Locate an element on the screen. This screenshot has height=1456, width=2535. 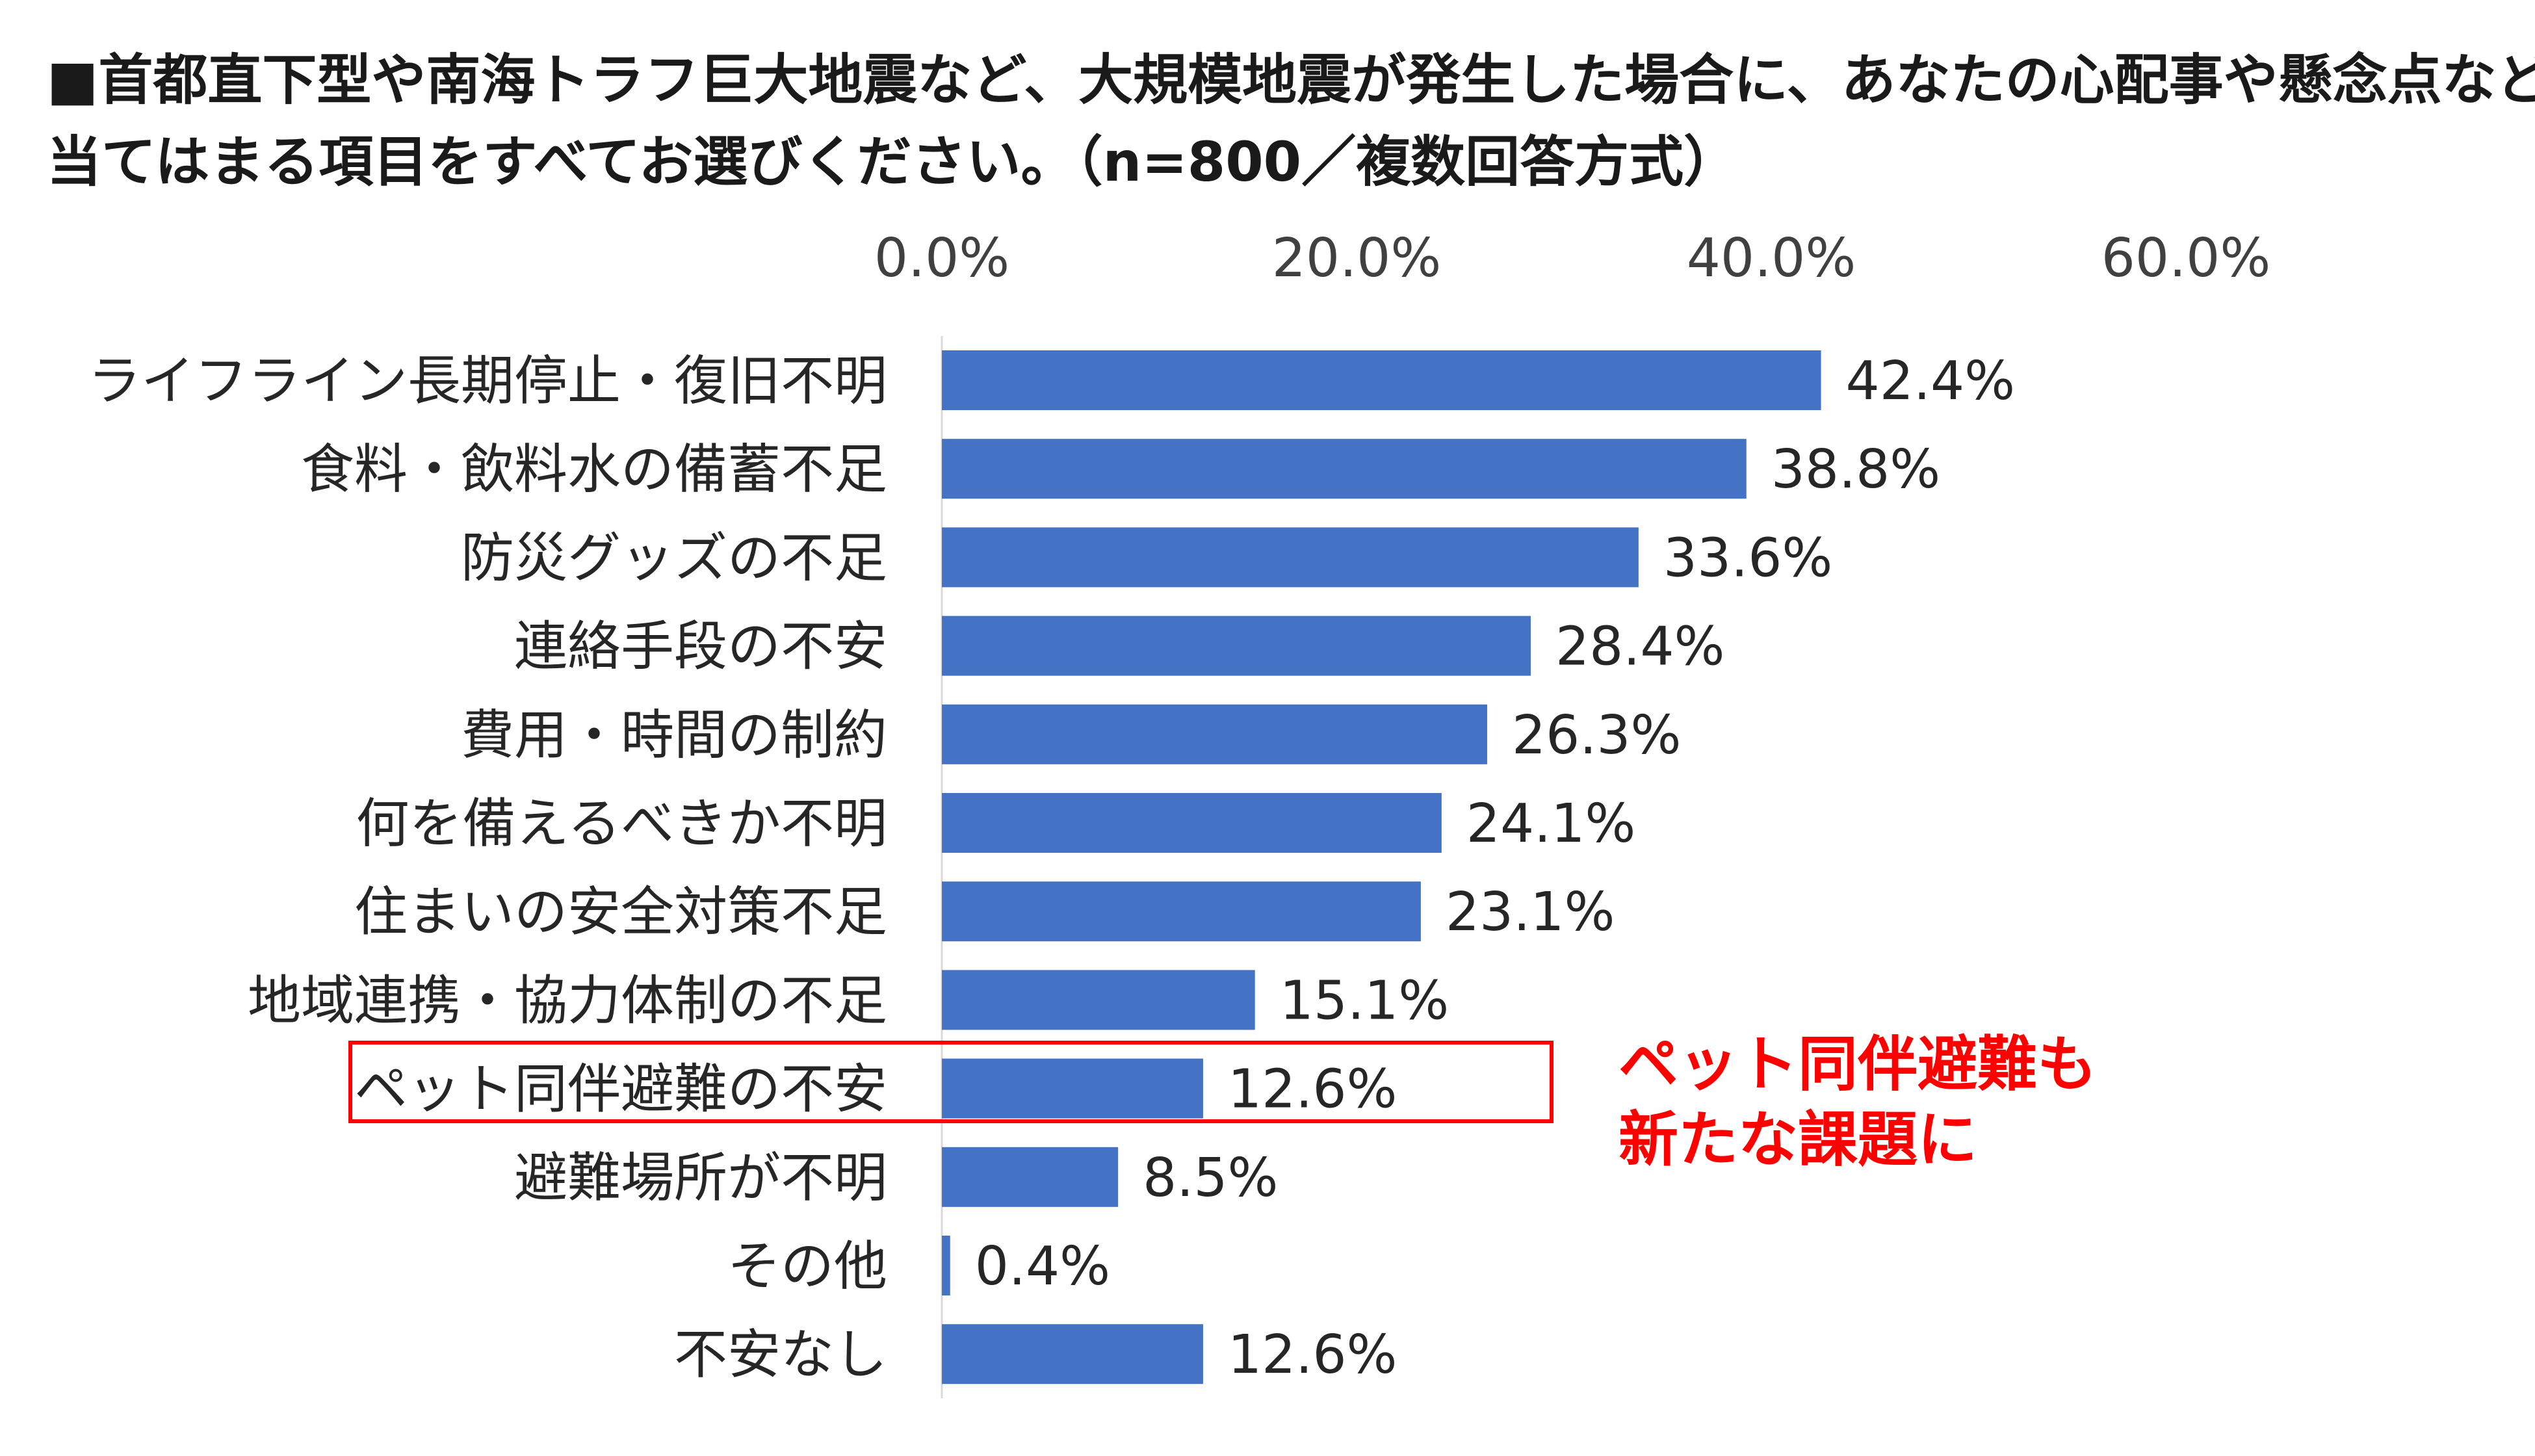
x-tick-label: 40.0% is located at coordinates (1772, 259).